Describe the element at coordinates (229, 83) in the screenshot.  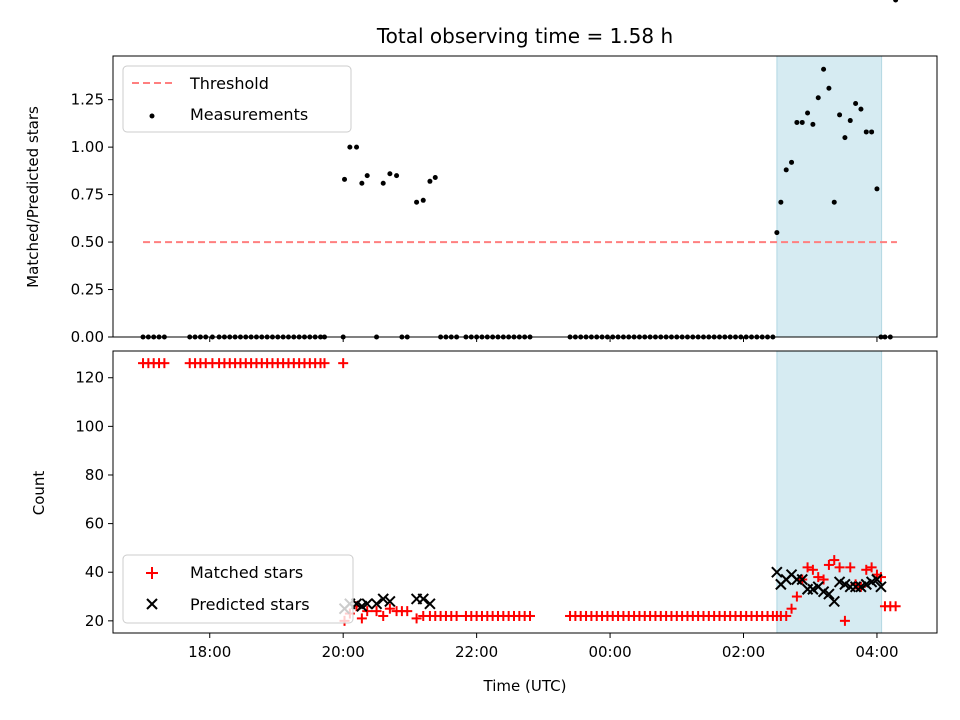
I see `legend-threshold-label: Threshold` at that location.